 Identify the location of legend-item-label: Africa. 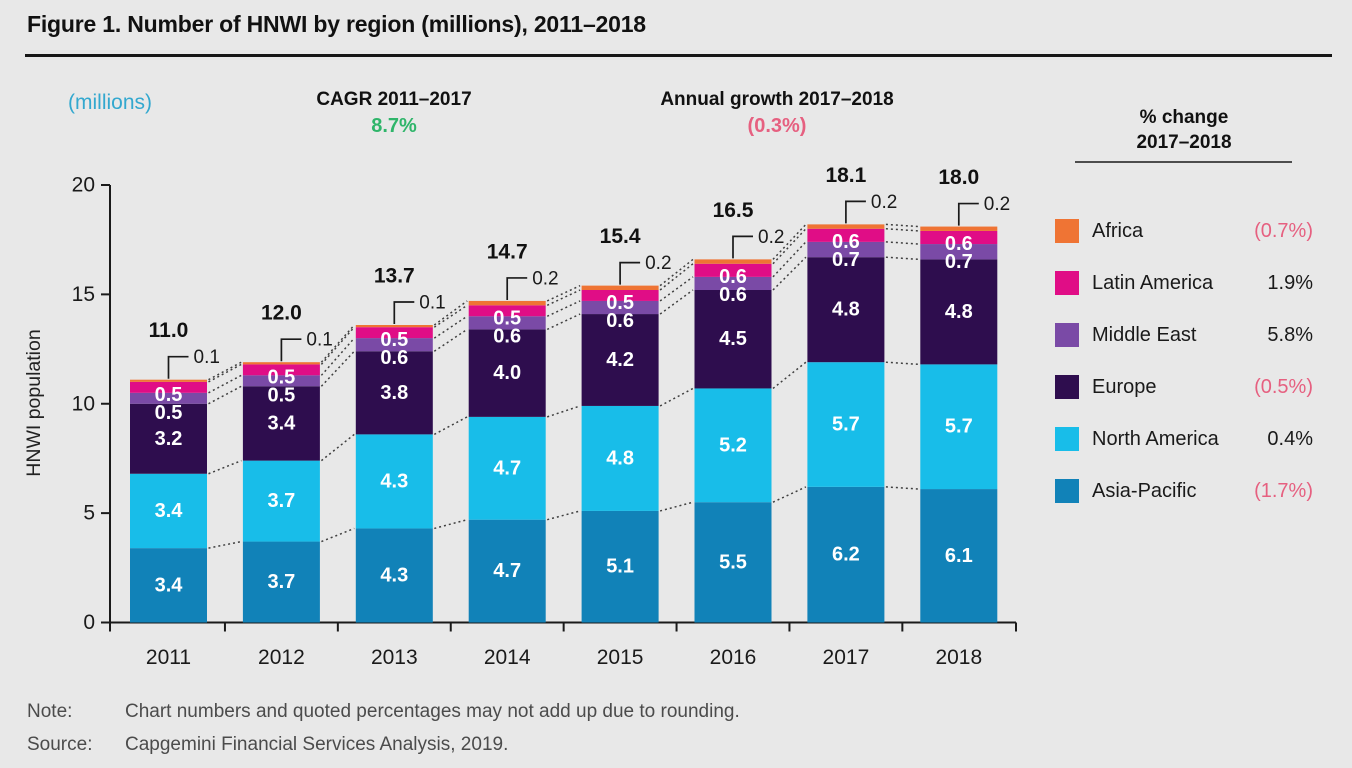
(1118, 230).